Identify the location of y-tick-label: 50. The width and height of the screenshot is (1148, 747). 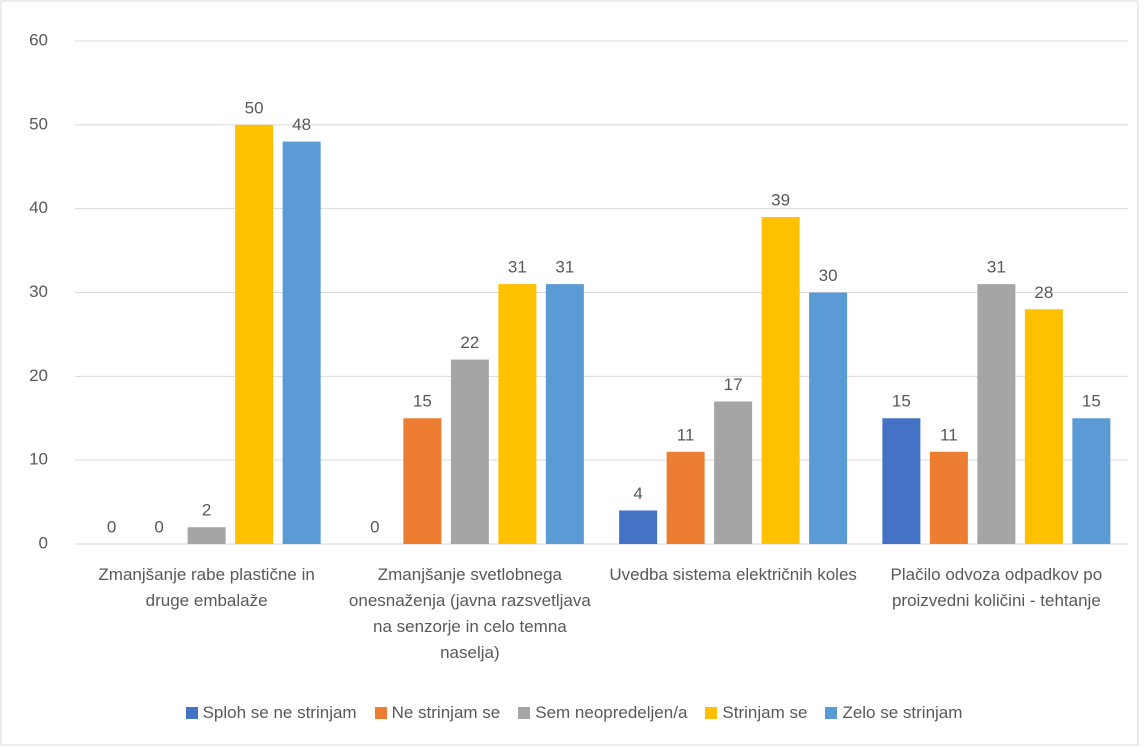
(38, 123).